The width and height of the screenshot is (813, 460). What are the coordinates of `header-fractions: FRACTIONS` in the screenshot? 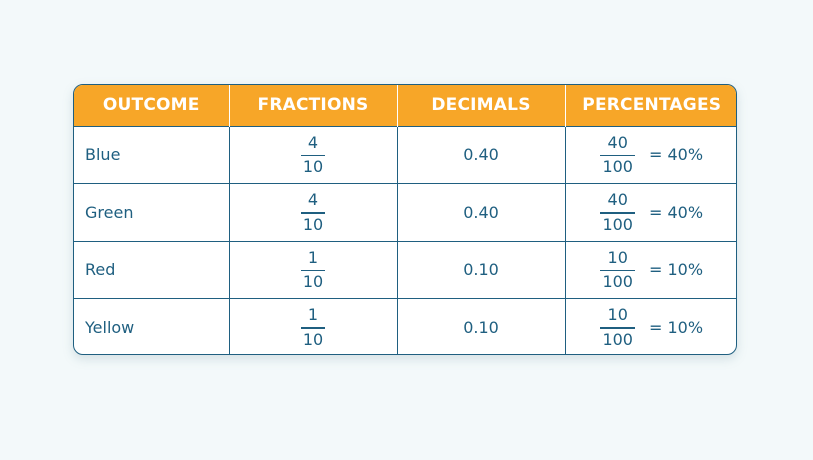 It's located at (312, 105).